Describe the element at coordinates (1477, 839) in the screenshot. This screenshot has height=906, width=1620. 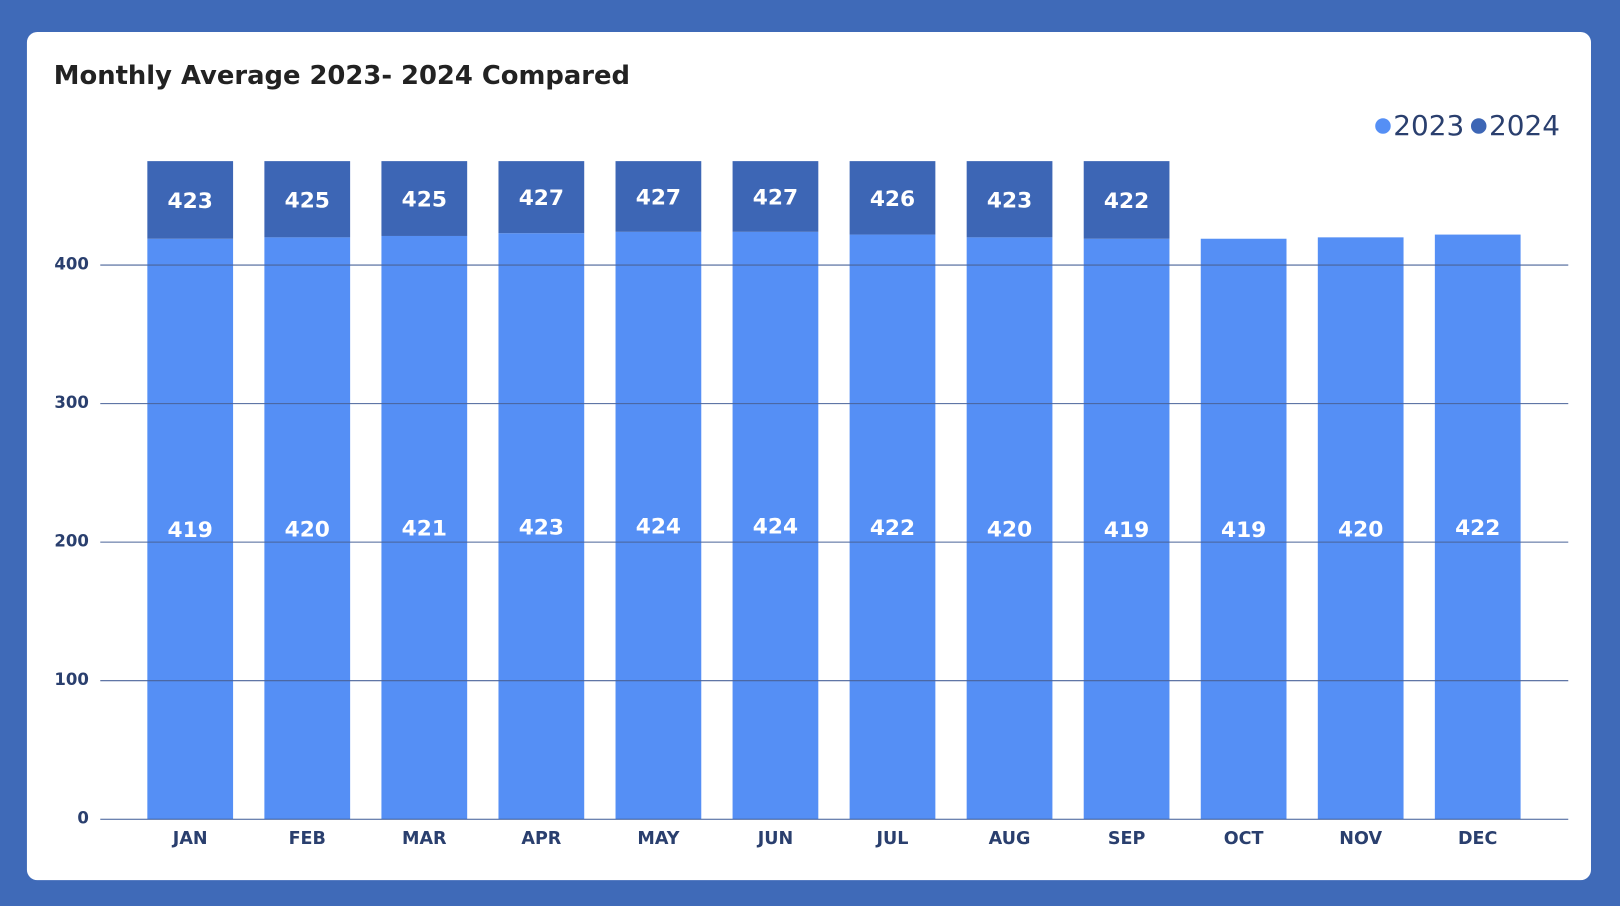
I see `x-tick-label: DEC` at that location.